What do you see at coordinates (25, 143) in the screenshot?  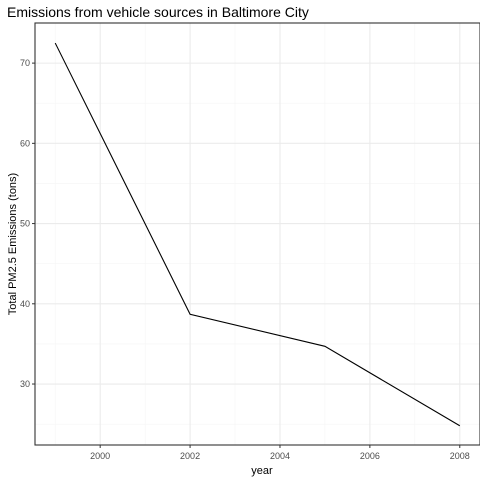 I see `y-tick-label: 60` at bounding box center [25, 143].